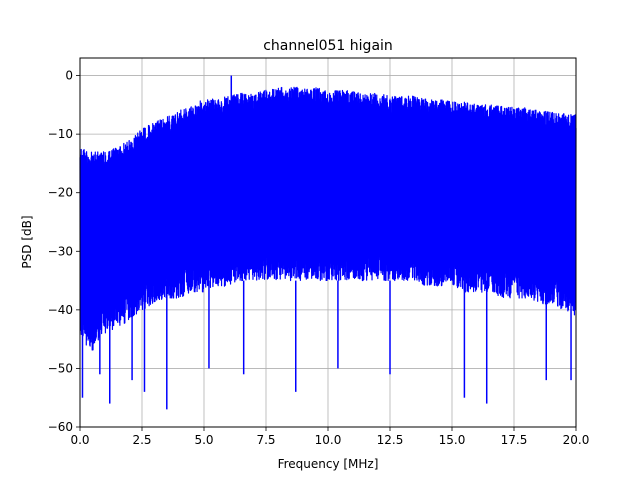 The width and height of the screenshot is (640, 480). I want to click on y-tick-label-2: −40, so click(60, 310).